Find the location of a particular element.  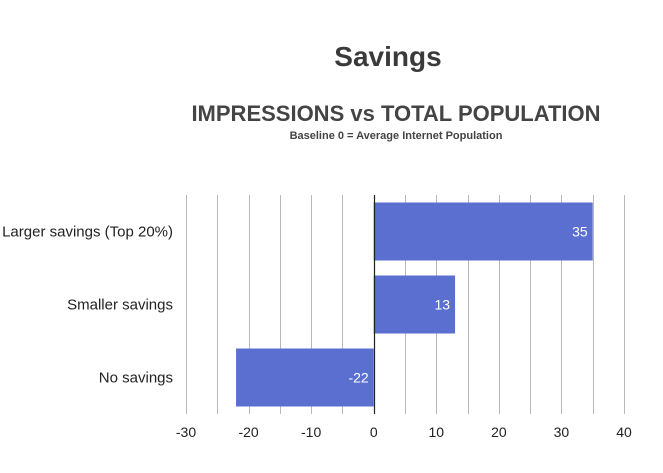

page-title: Savings is located at coordinates (387, 56).